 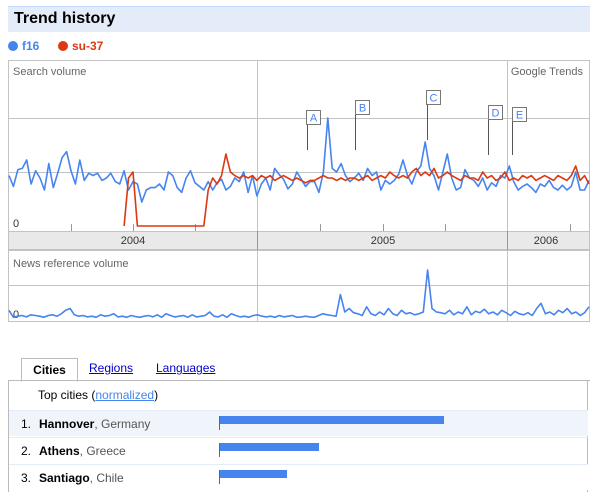 I want to click on annotation-c: C, so click(x=433, y=115).